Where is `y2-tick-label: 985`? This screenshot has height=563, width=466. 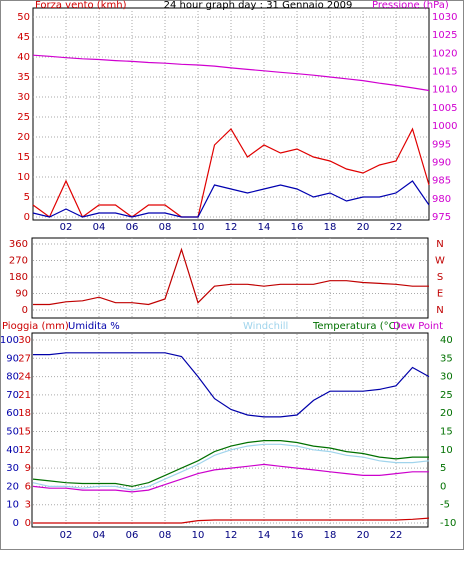
y2-tick-label: 985 is located at coordinates (441, 181).